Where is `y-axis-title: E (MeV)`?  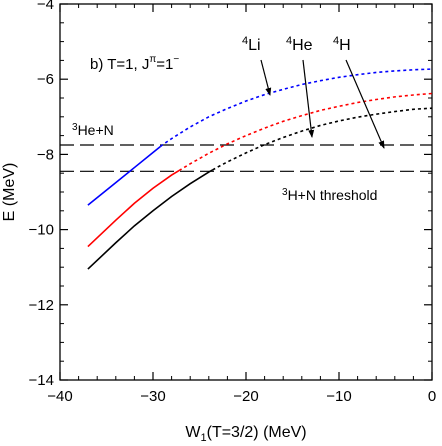
y-axis-title: E (MeV) is located at coordinates (9, 192).